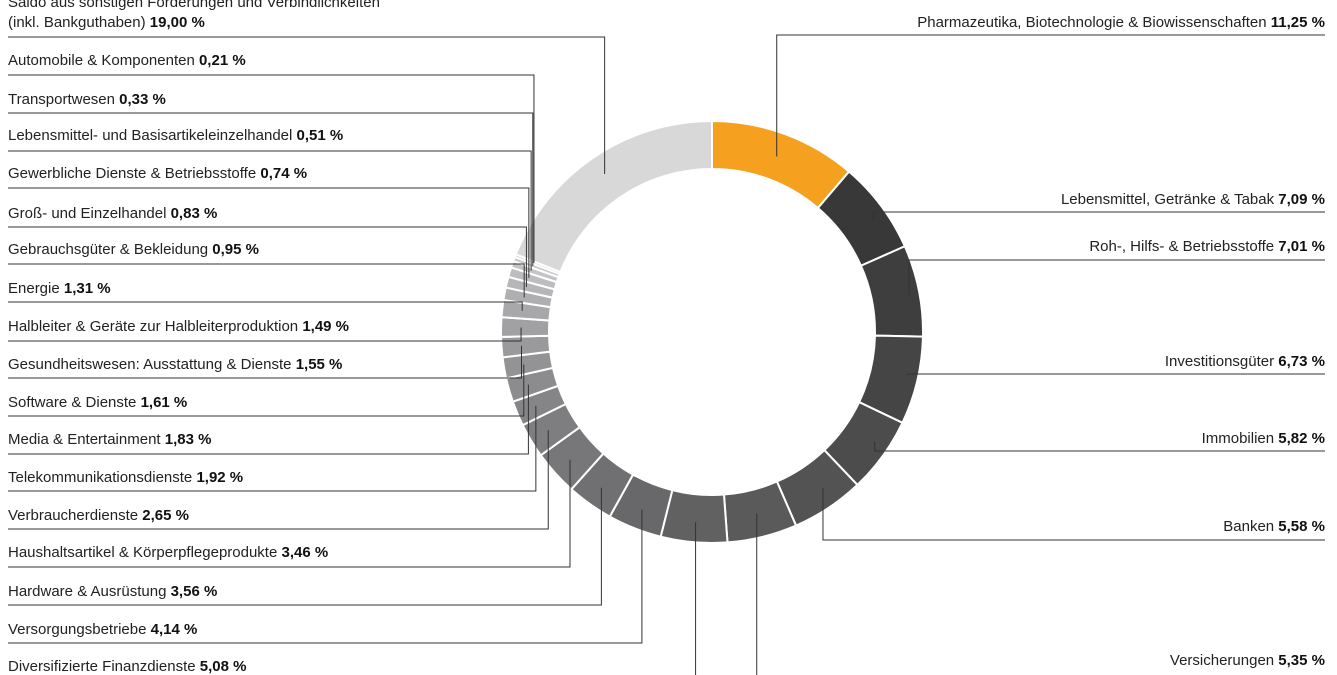 The image size is (1337, 675). I want to click on leader-lebensmittel-und-basisartikeleinzelhandel, so click(270, 210).